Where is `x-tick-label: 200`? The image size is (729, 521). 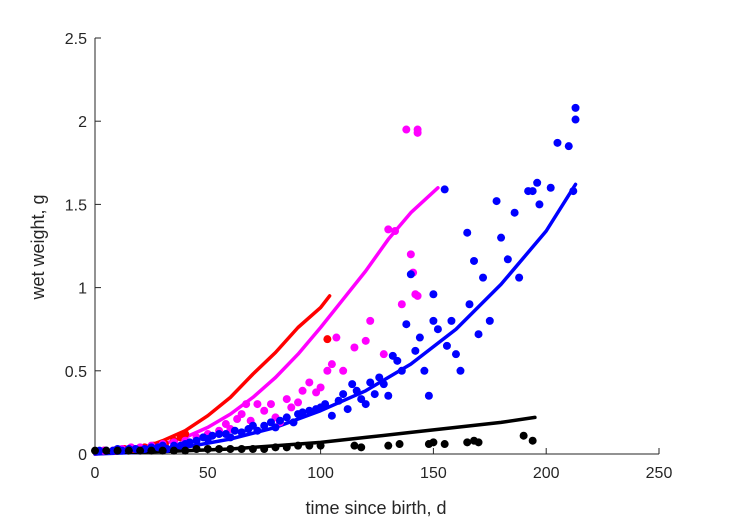 x-tick-label: 200 is located at coordinates (546, 473).